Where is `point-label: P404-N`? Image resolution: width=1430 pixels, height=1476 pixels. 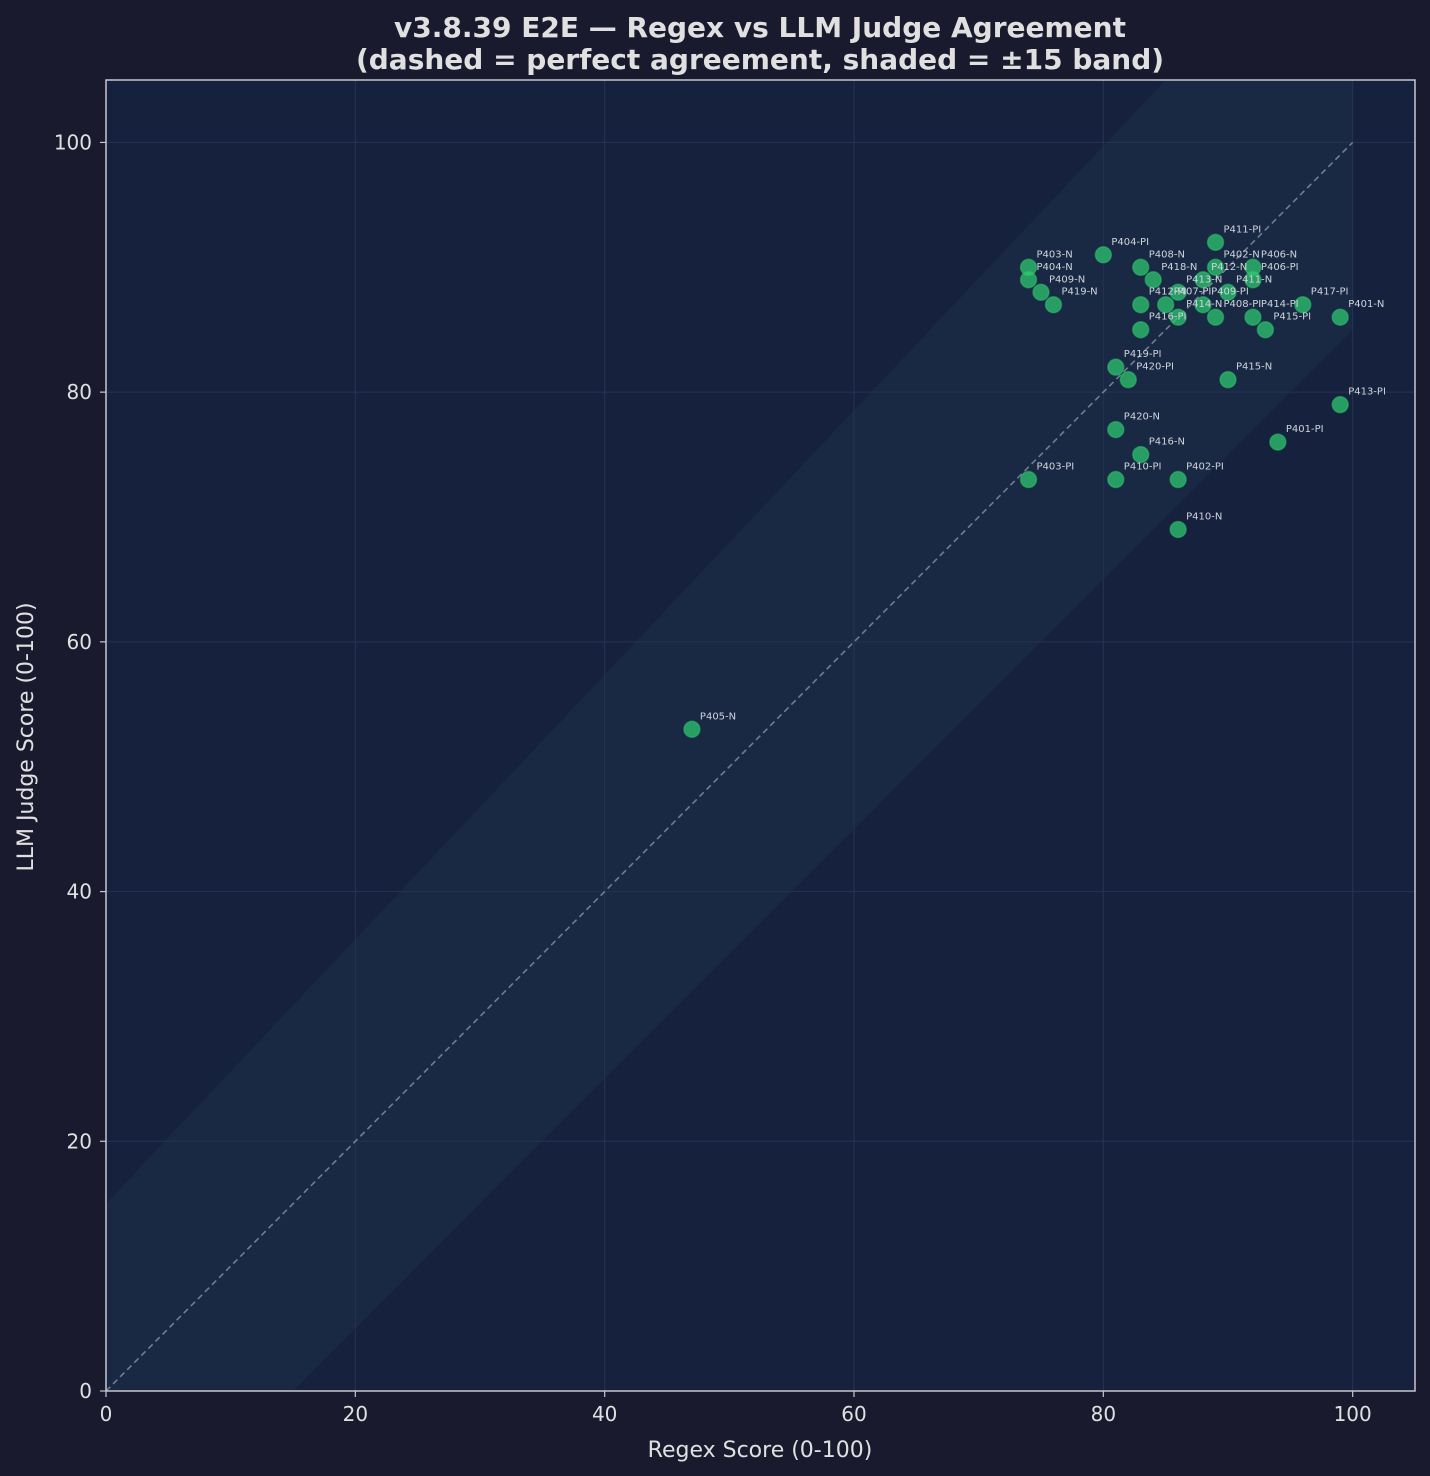
point-label: P404-N is located at coordinates (1055, 267).